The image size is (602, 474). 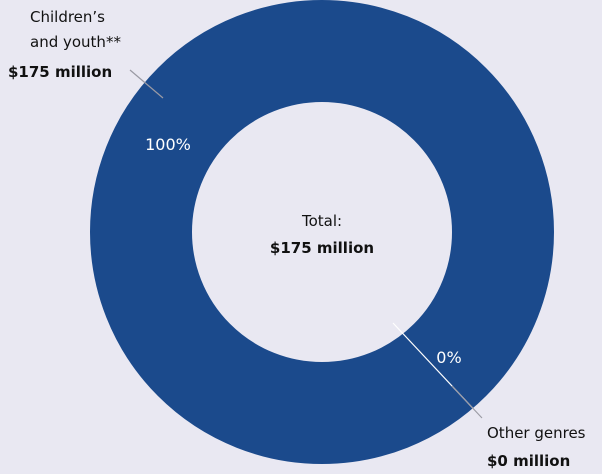 I want to click on slice-name-childrens-and-youth-line2: and youth**, so click(x=75, y=42).